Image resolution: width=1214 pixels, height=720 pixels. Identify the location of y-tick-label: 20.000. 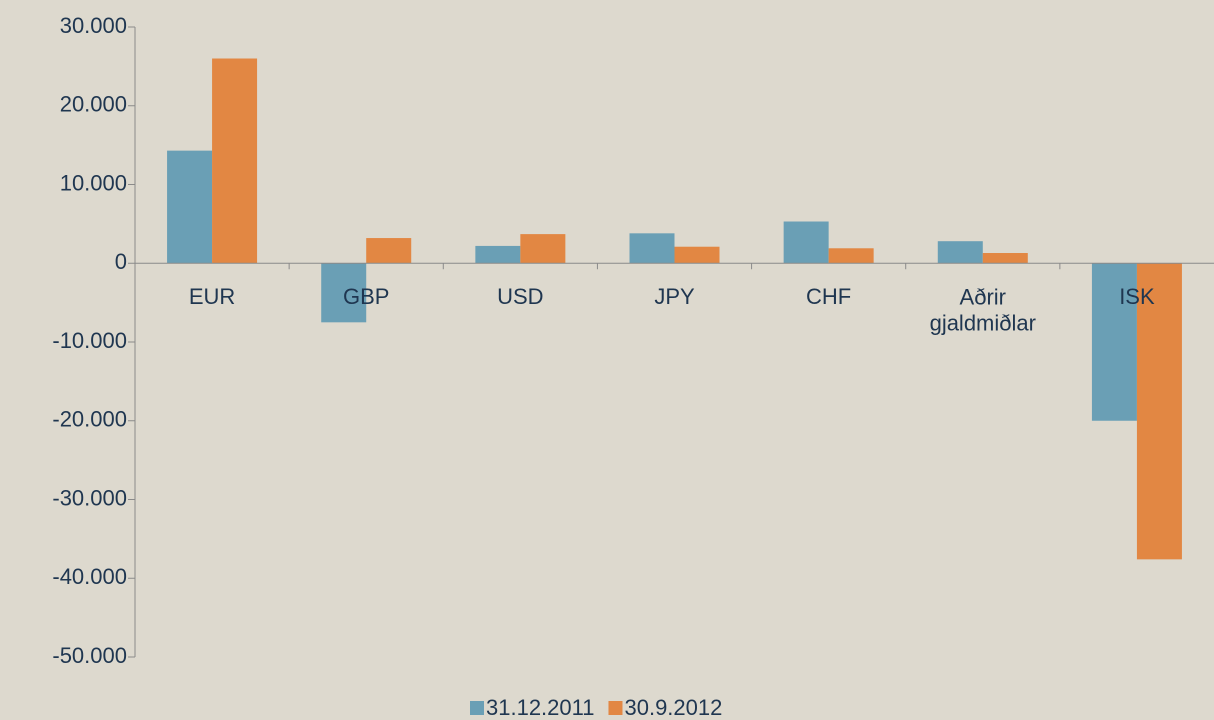
(93, 104).